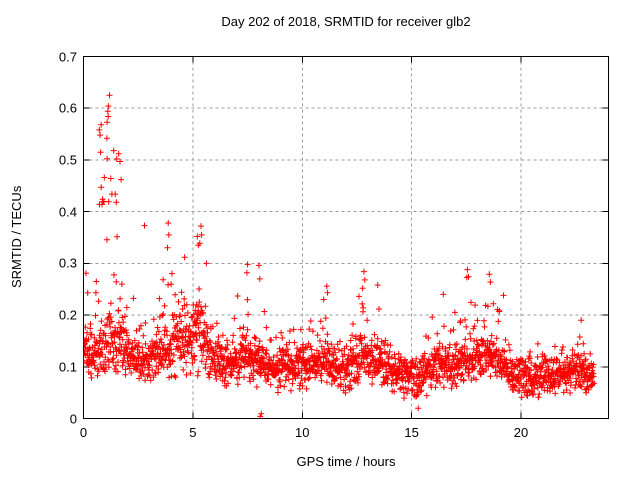 This screenshot has height=480, width=640. I want to click on x-axis-label: GPS time / hours, so click(346, 461).